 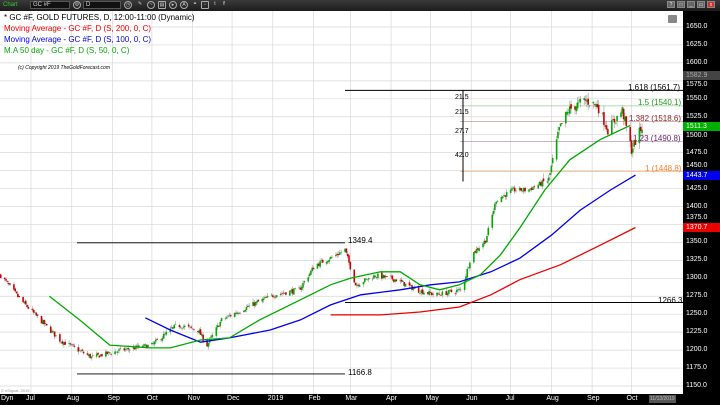 I want to click on symbol-settings-icon: ⚙, so click(x=77, y=5).